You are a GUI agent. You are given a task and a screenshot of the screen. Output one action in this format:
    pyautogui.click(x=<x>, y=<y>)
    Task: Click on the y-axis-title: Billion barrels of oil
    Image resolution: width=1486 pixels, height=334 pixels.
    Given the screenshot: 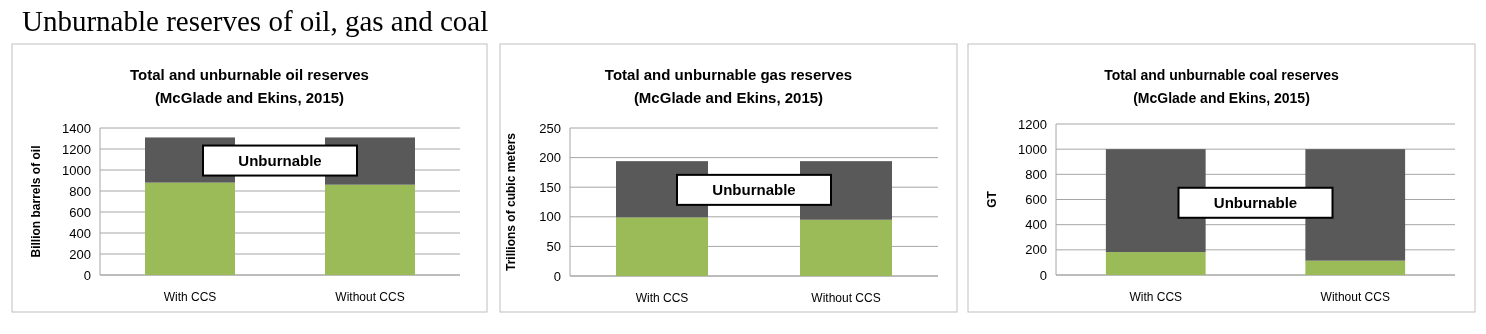 What is the action you would take?
    pyautogui.click(x=36, y=201)
    